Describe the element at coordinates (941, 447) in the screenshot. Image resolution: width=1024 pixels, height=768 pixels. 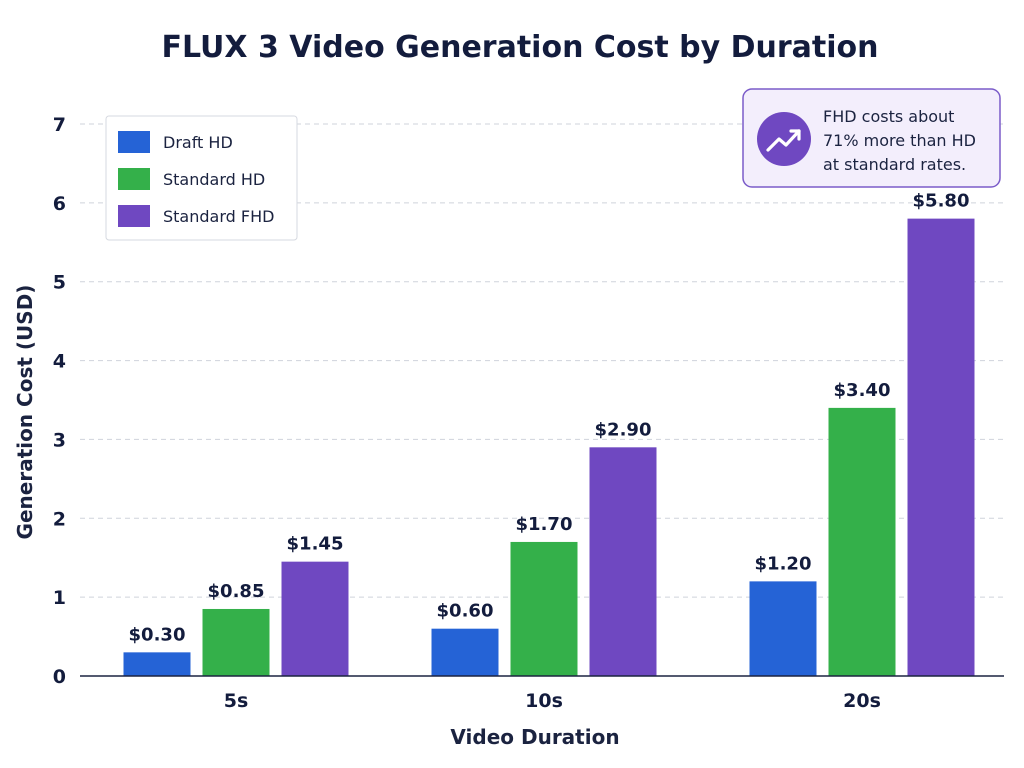
I see `bar-standard-fhd-20s` at that location.